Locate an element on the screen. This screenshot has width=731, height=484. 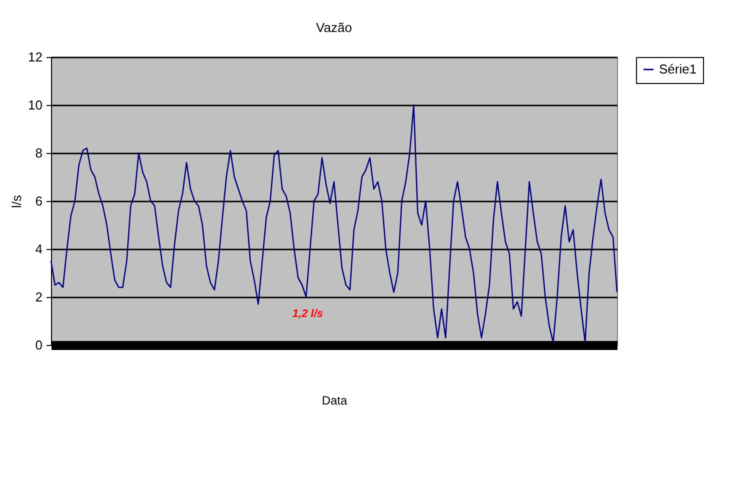
chart-title: Vazão is located at coordinates (334, 27).